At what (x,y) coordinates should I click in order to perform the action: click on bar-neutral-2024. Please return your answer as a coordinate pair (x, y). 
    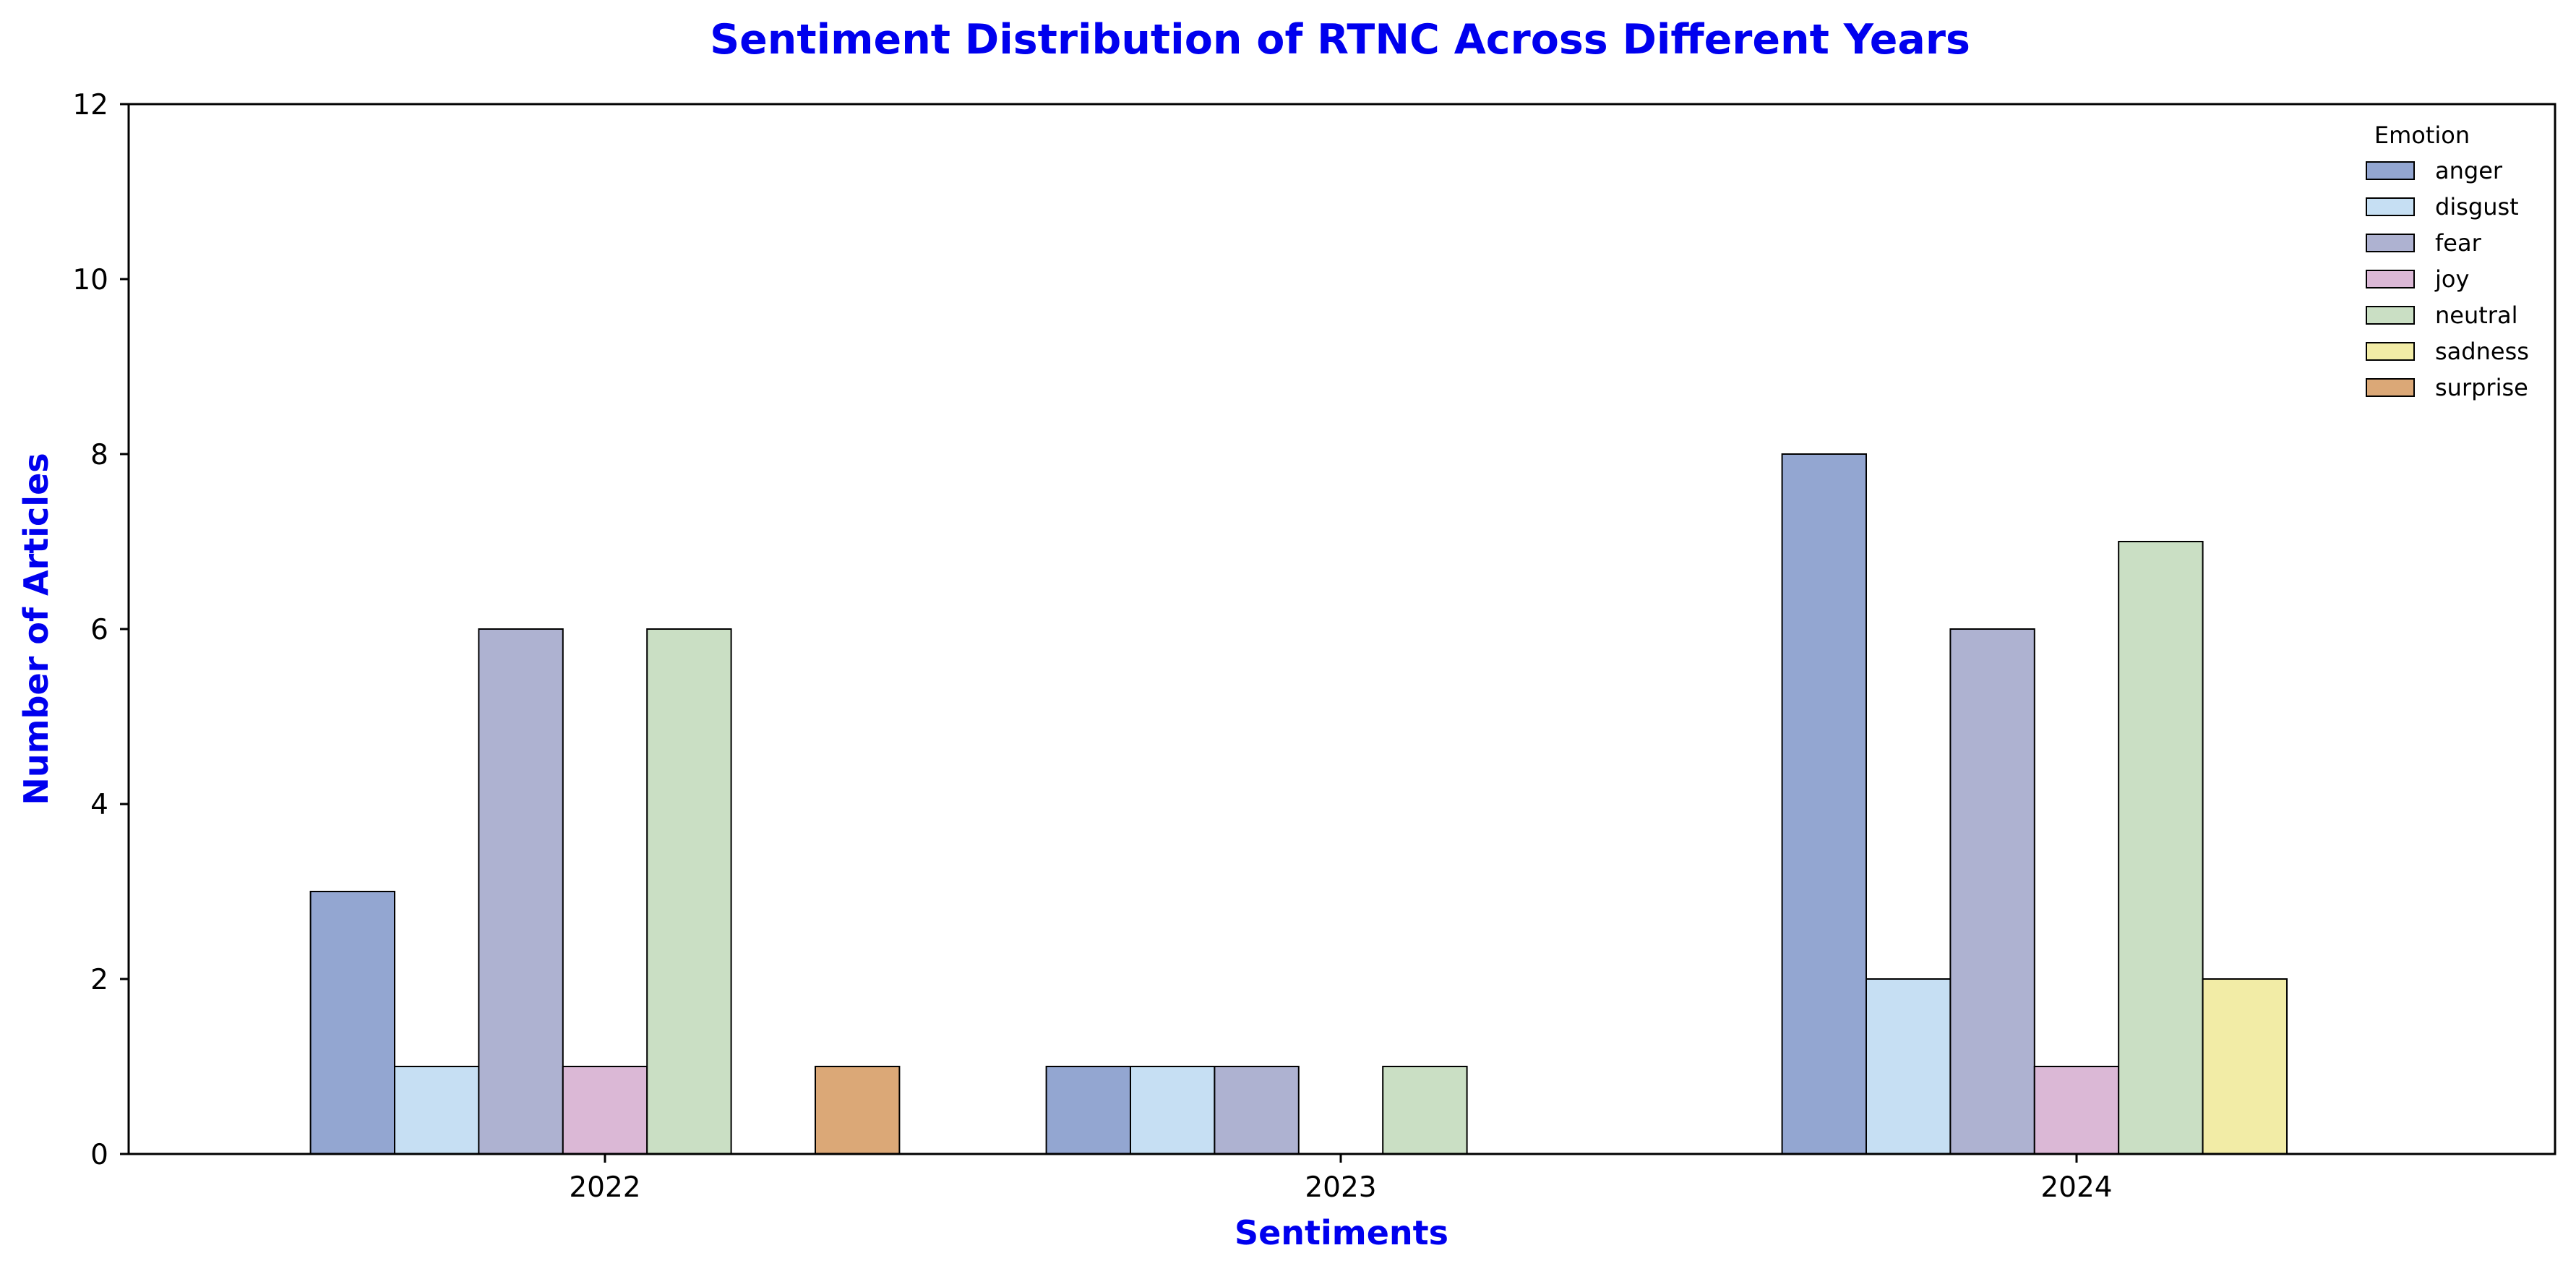
    Looking at the image, I should click on (2161, 848).